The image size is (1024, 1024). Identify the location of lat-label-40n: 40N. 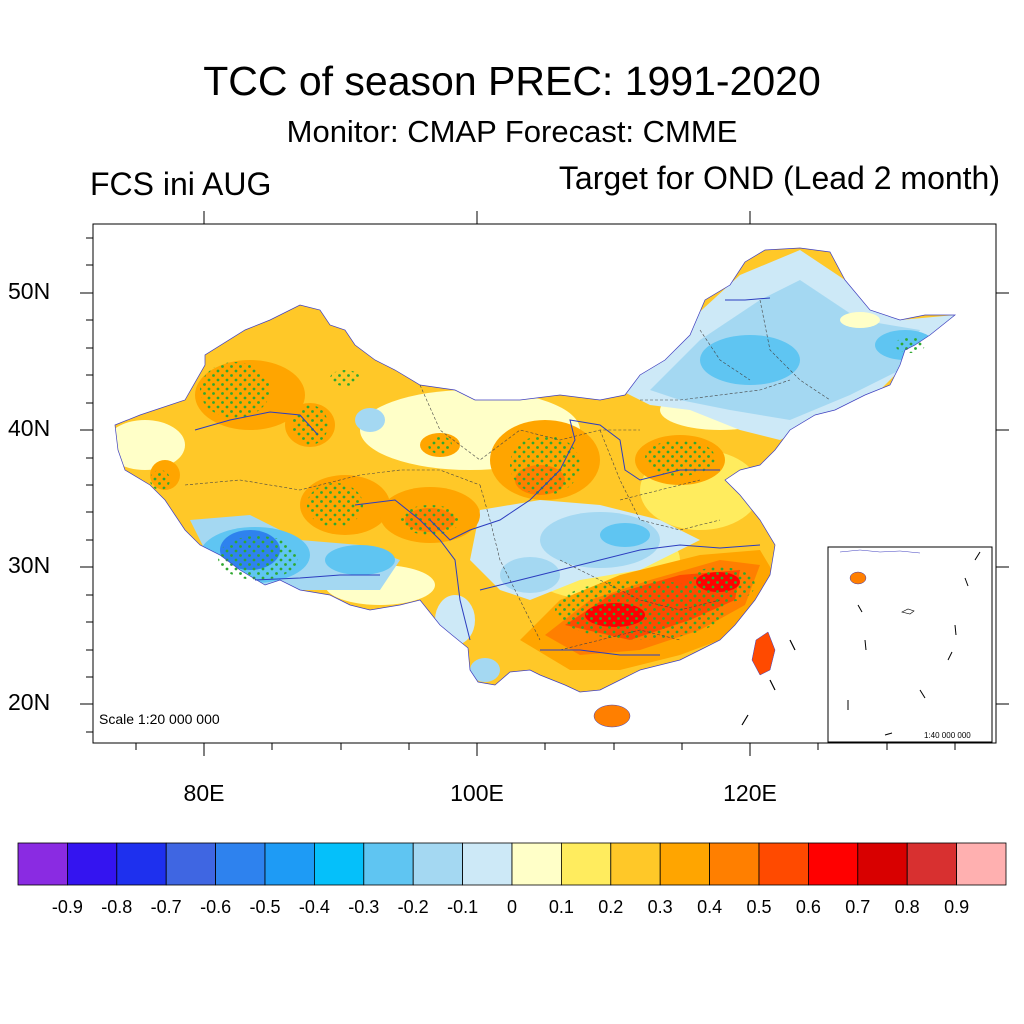
(29, 428).